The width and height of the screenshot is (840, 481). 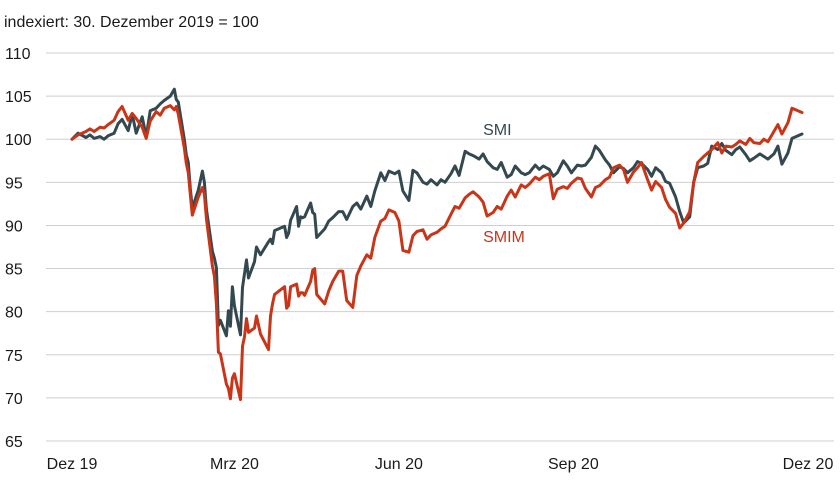 I want to click on x-tick-label-0: Dez 19, so click(x=72, y=464).